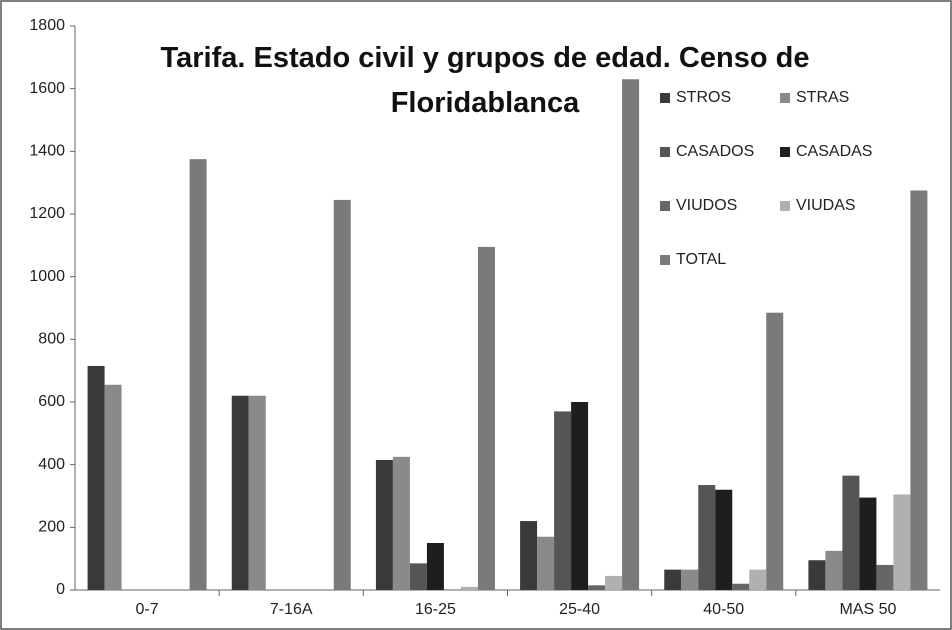 Image resolution: width=952 pixels, height=630 pixels. Describe the element at coordinates (47, 276) in the screenshot. I see `y-tick-label: 1000` at that location.